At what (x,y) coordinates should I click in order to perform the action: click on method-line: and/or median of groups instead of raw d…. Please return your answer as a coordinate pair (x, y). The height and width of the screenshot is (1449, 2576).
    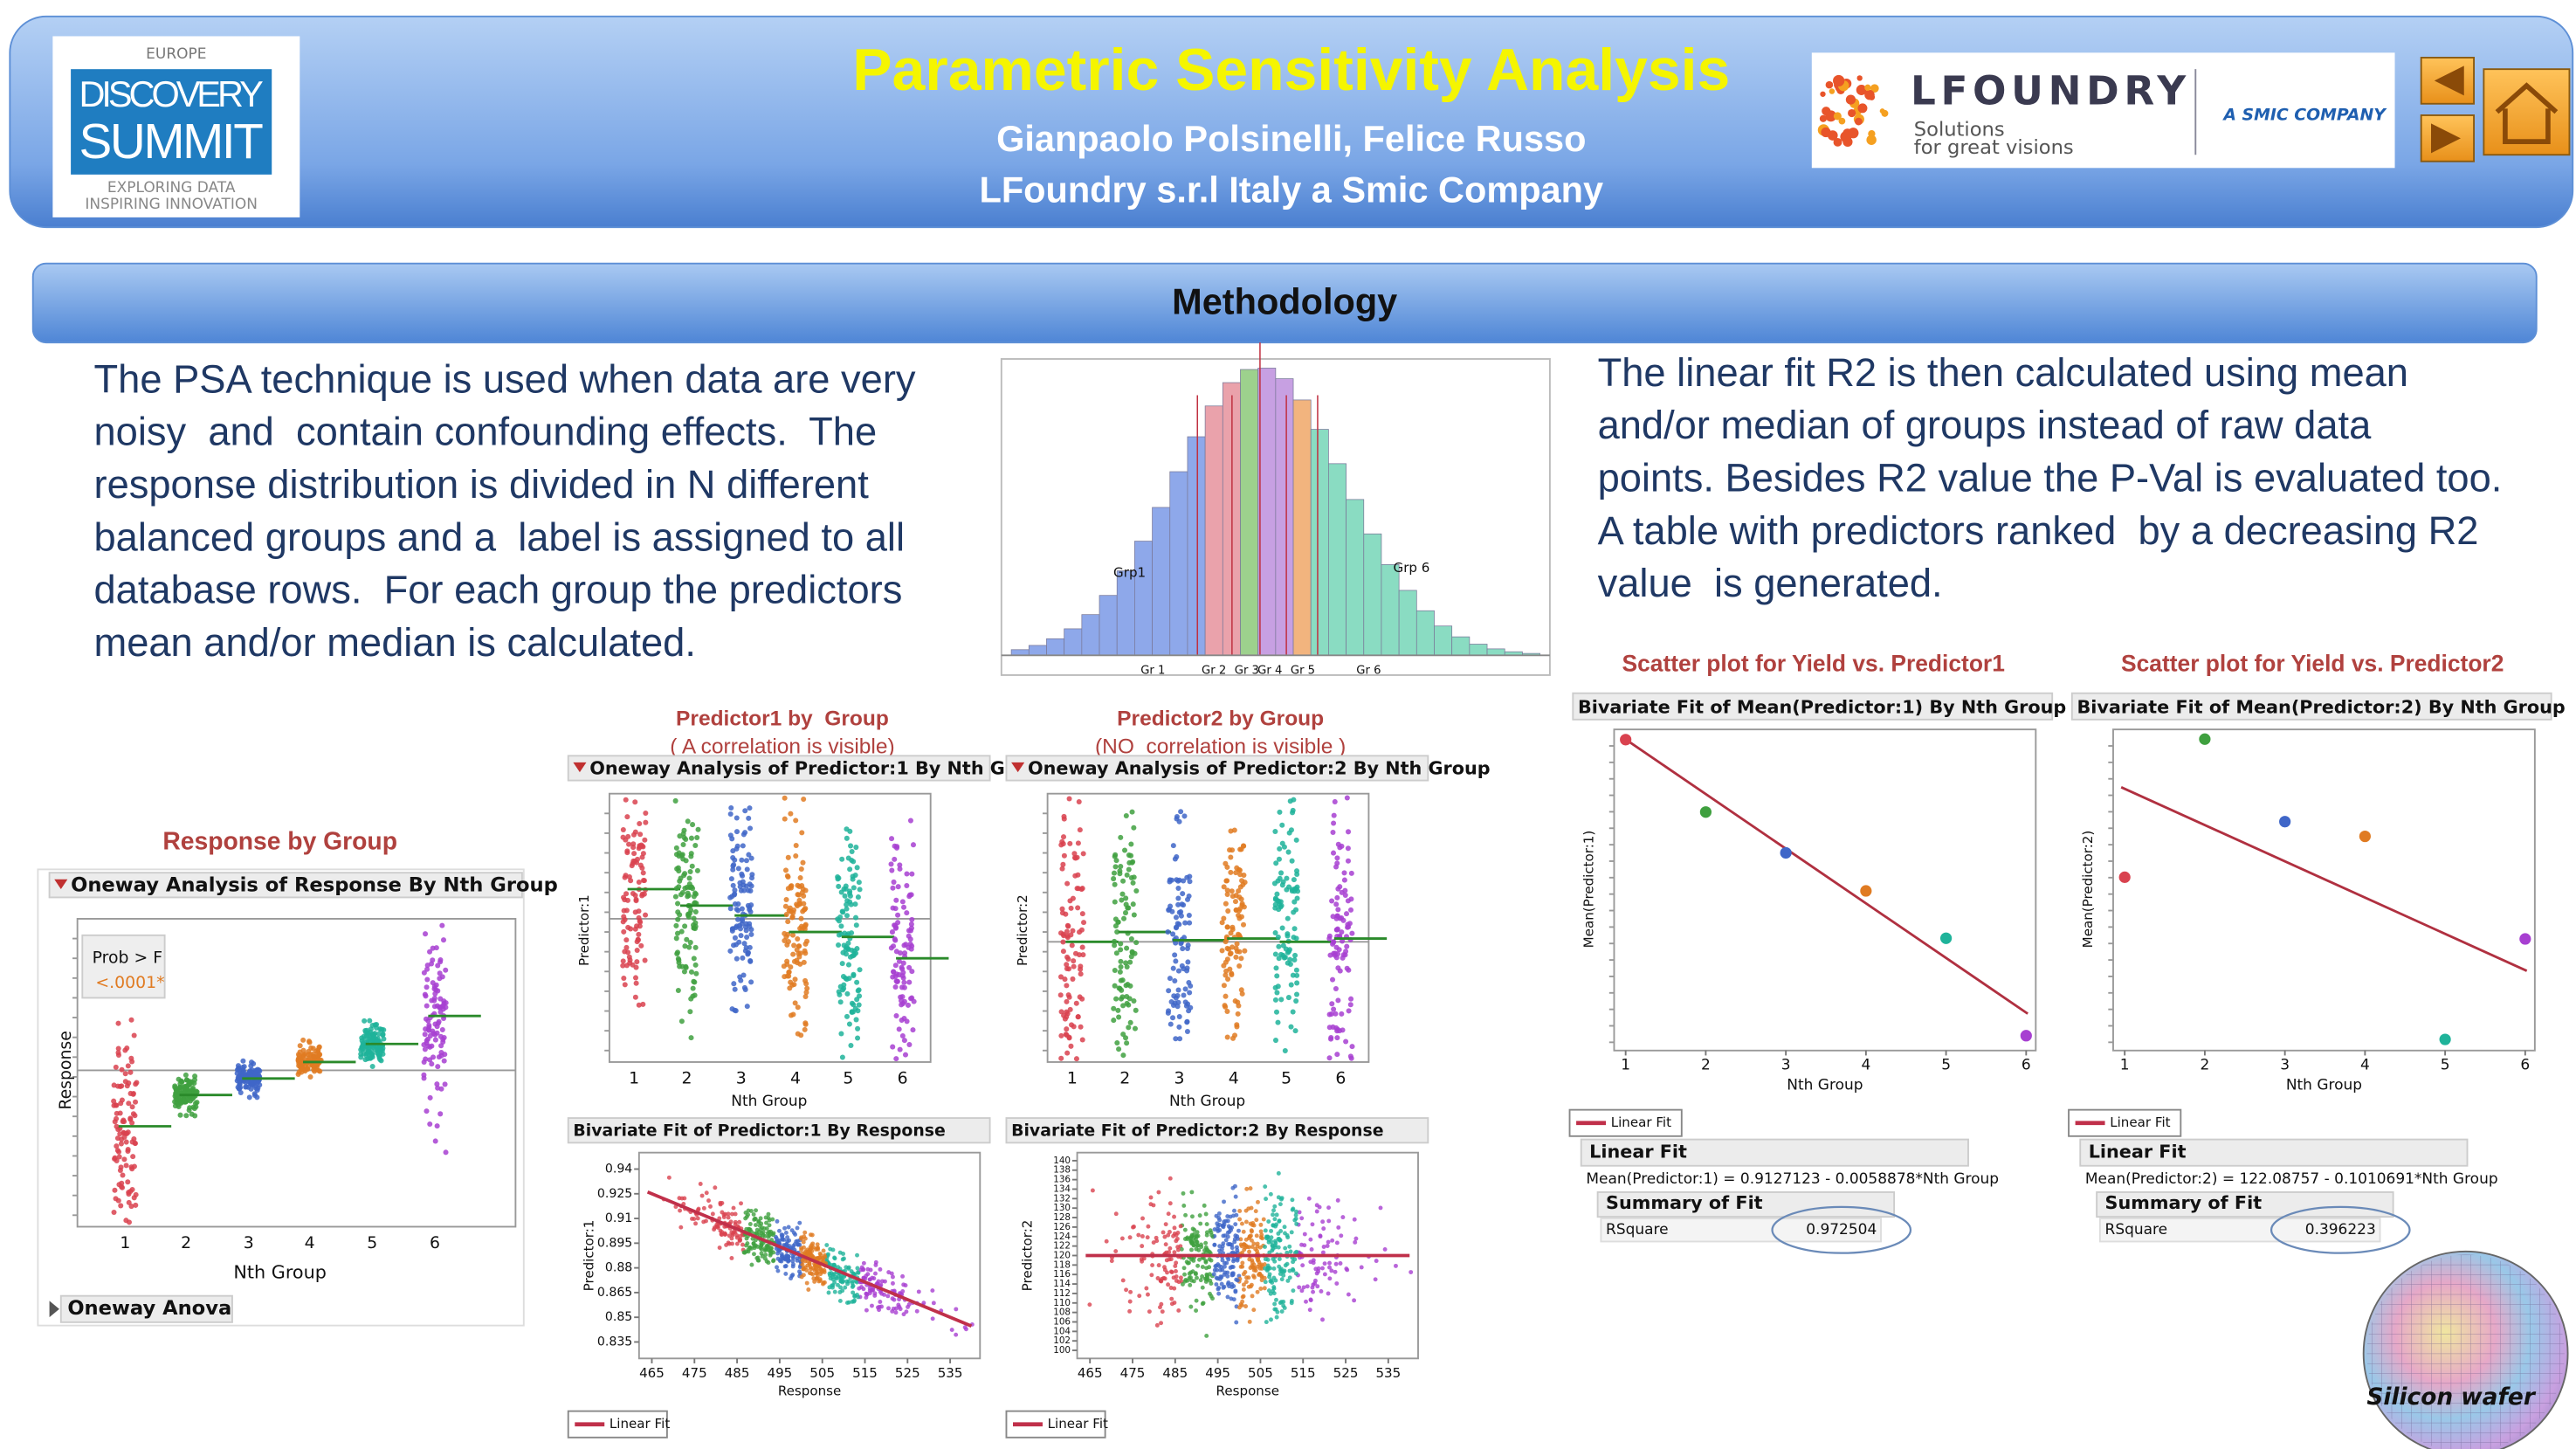
    Looking at the image, I should click on (1985, 425).